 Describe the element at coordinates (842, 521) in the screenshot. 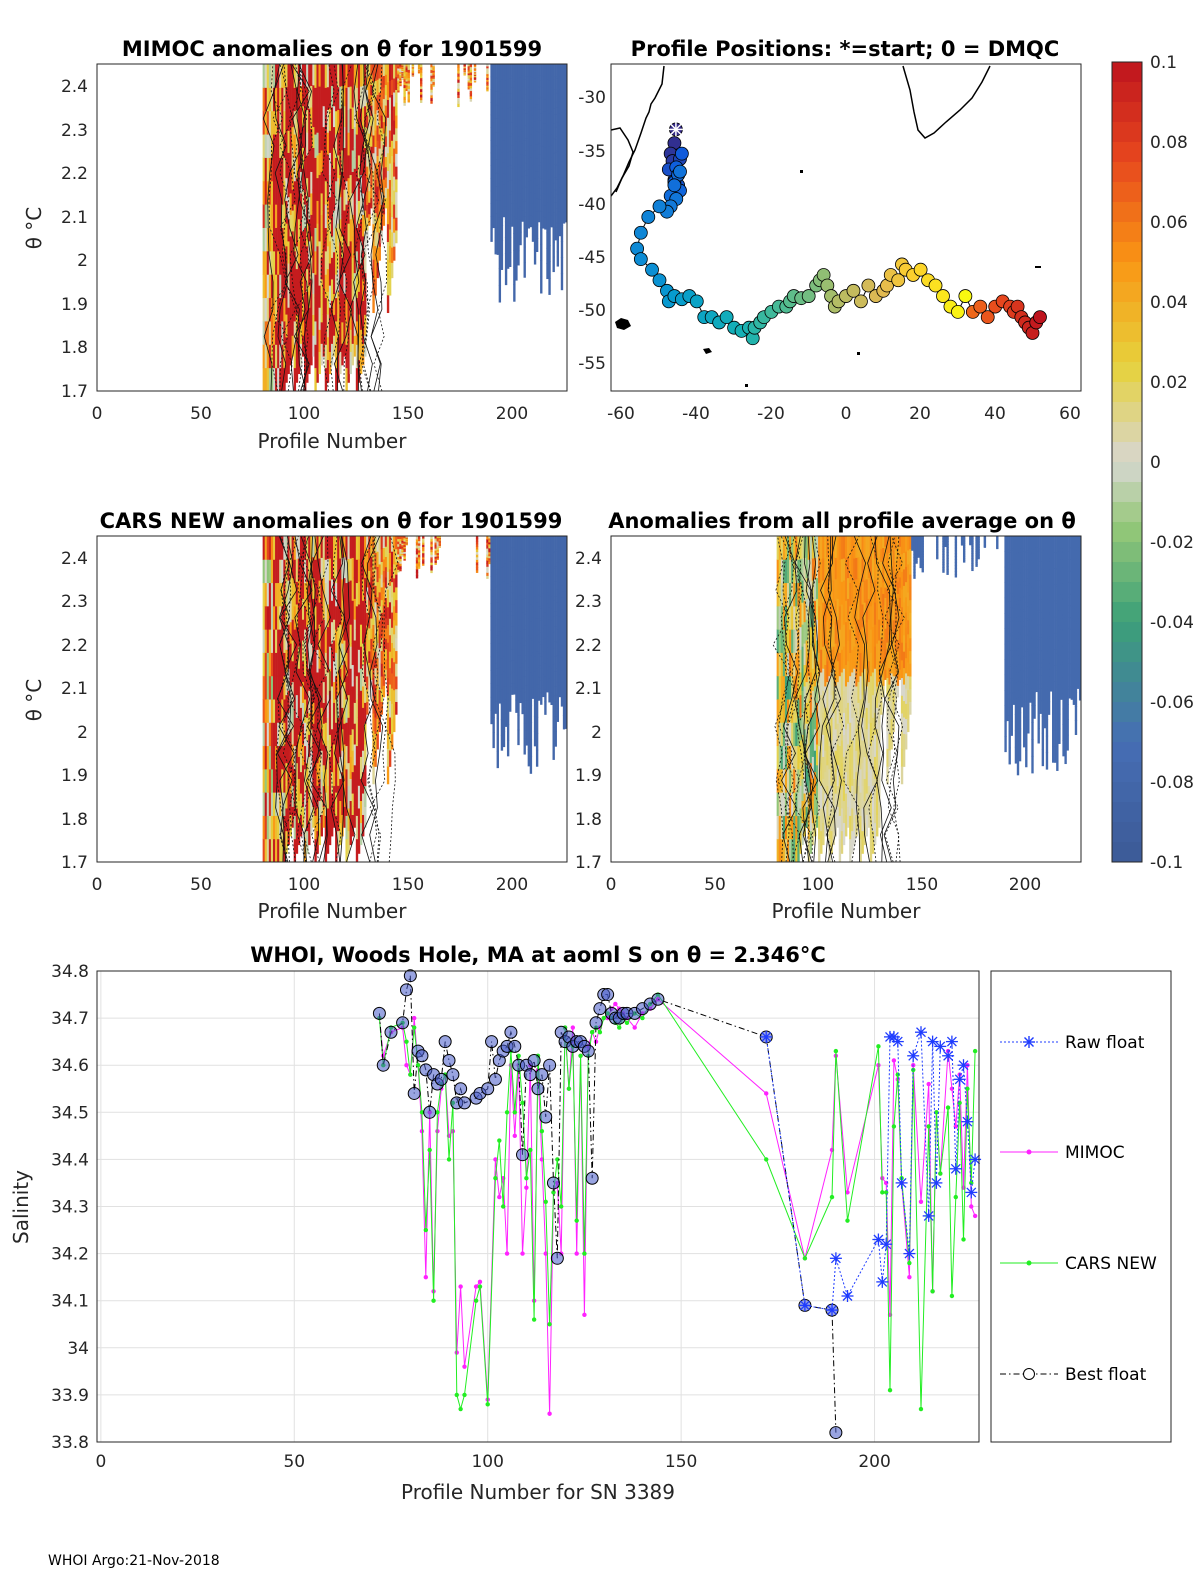

I see `allavg-title: Anomalies from all profile average on θ` at that location.